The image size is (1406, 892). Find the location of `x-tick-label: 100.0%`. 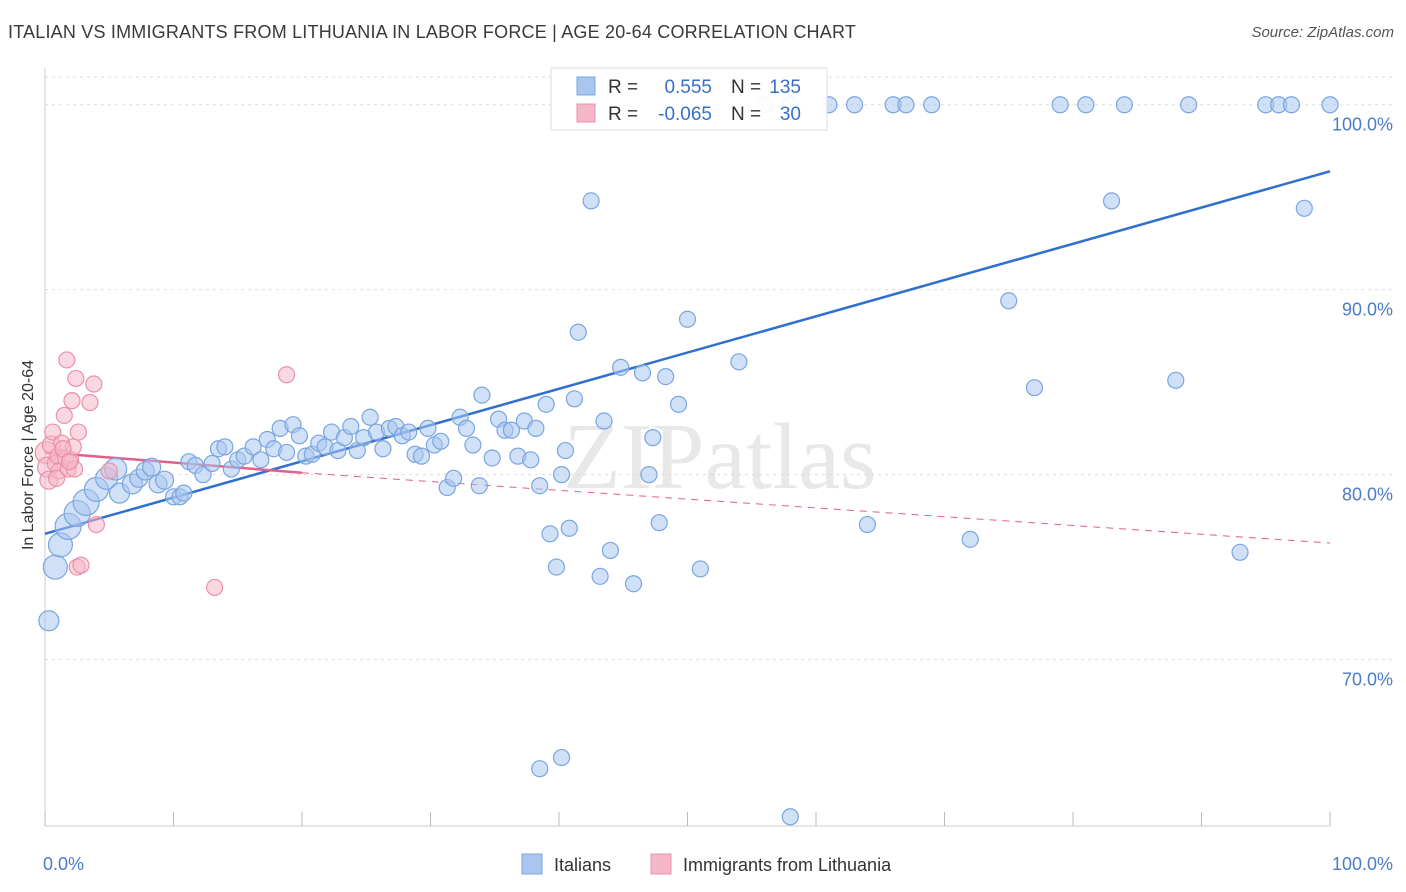

x-tick-label: 100.0% is located at coordinates (1362, 864).